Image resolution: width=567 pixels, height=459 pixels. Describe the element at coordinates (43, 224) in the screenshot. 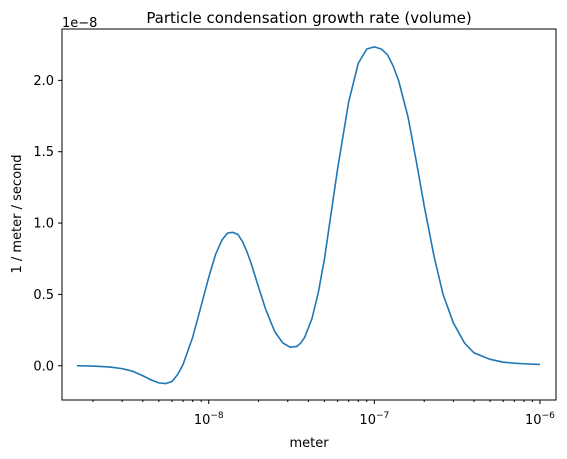

I see `y-tick-label: 1.0` at that location.